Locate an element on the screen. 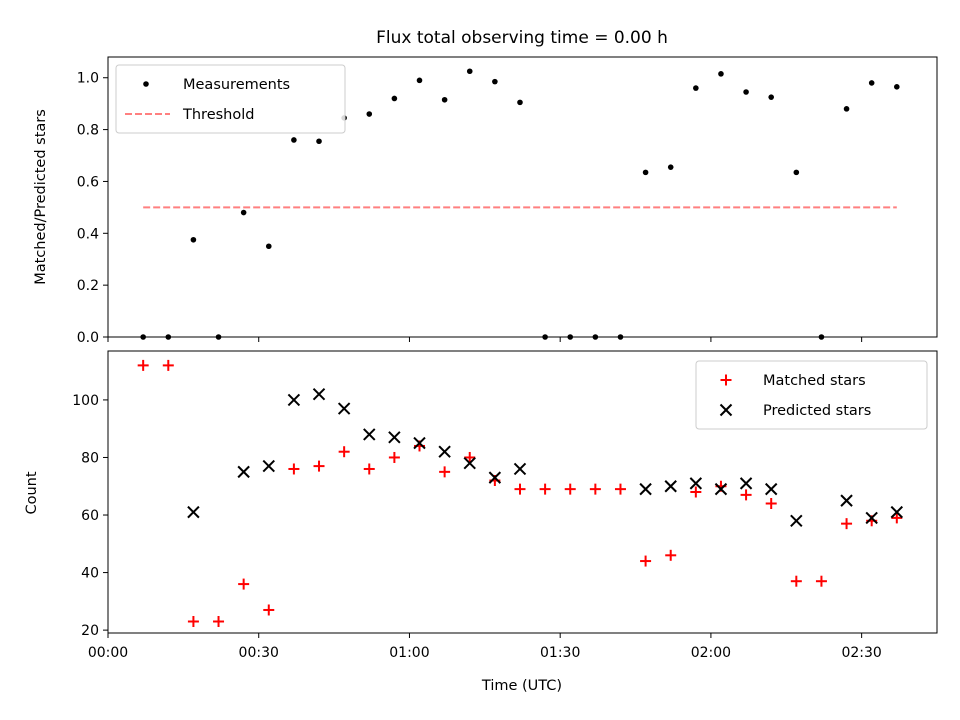 The height and width of the screenshot is (720, 960). legend-marker-matched is located at coordinates (726, 380).